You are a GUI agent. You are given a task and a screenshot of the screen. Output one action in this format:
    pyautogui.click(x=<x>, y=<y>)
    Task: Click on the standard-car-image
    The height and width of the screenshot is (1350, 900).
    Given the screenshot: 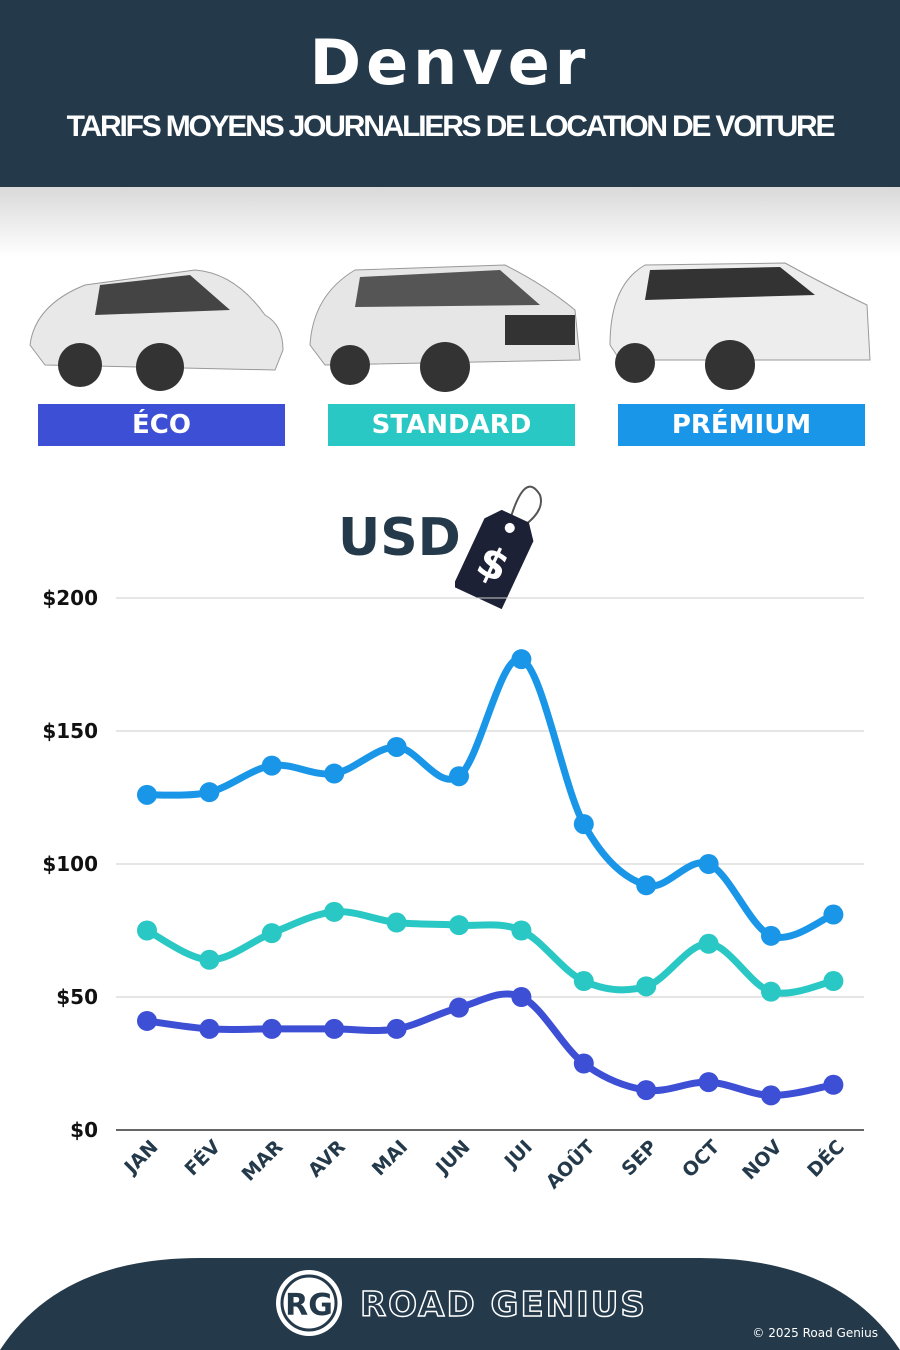 What is the action you would take?
    pyautogui.click(x=445, y=328)
    